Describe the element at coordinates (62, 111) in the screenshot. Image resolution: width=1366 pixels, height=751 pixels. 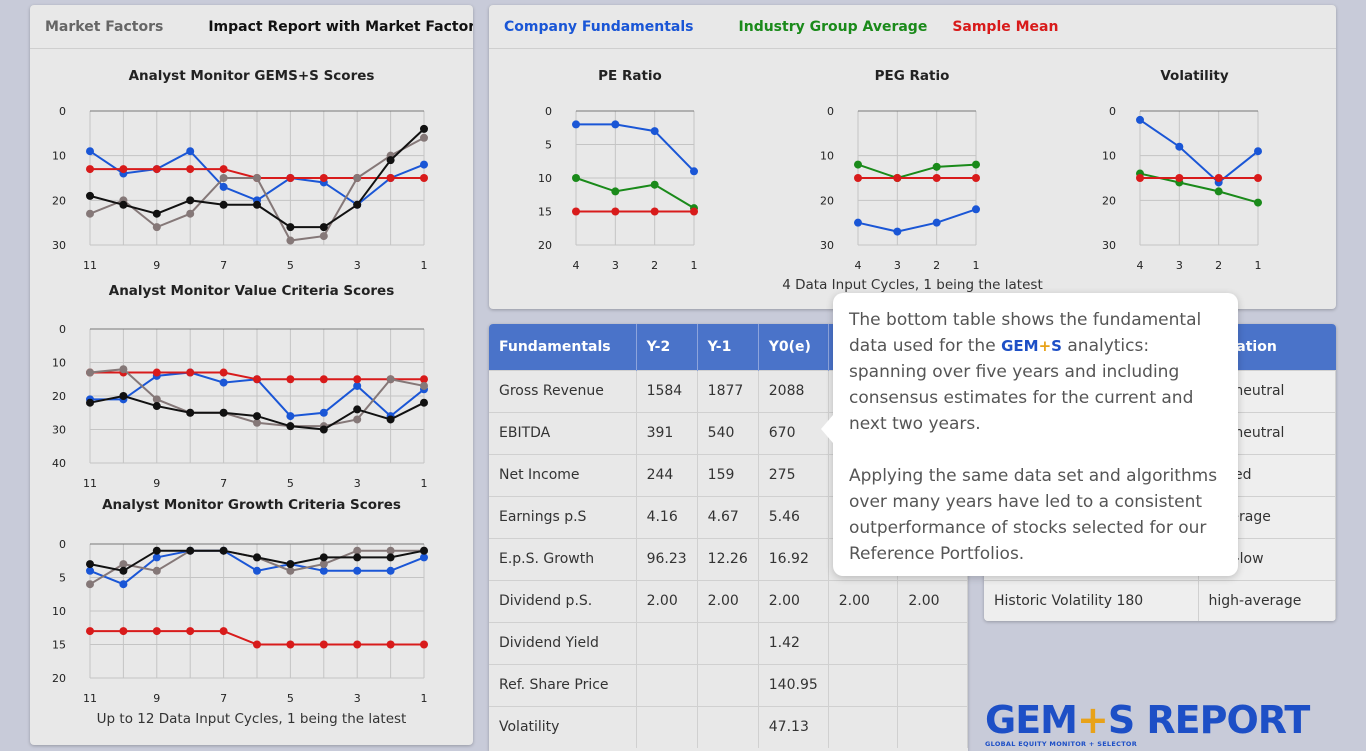
I see `y-tick-label: 0` at that location.